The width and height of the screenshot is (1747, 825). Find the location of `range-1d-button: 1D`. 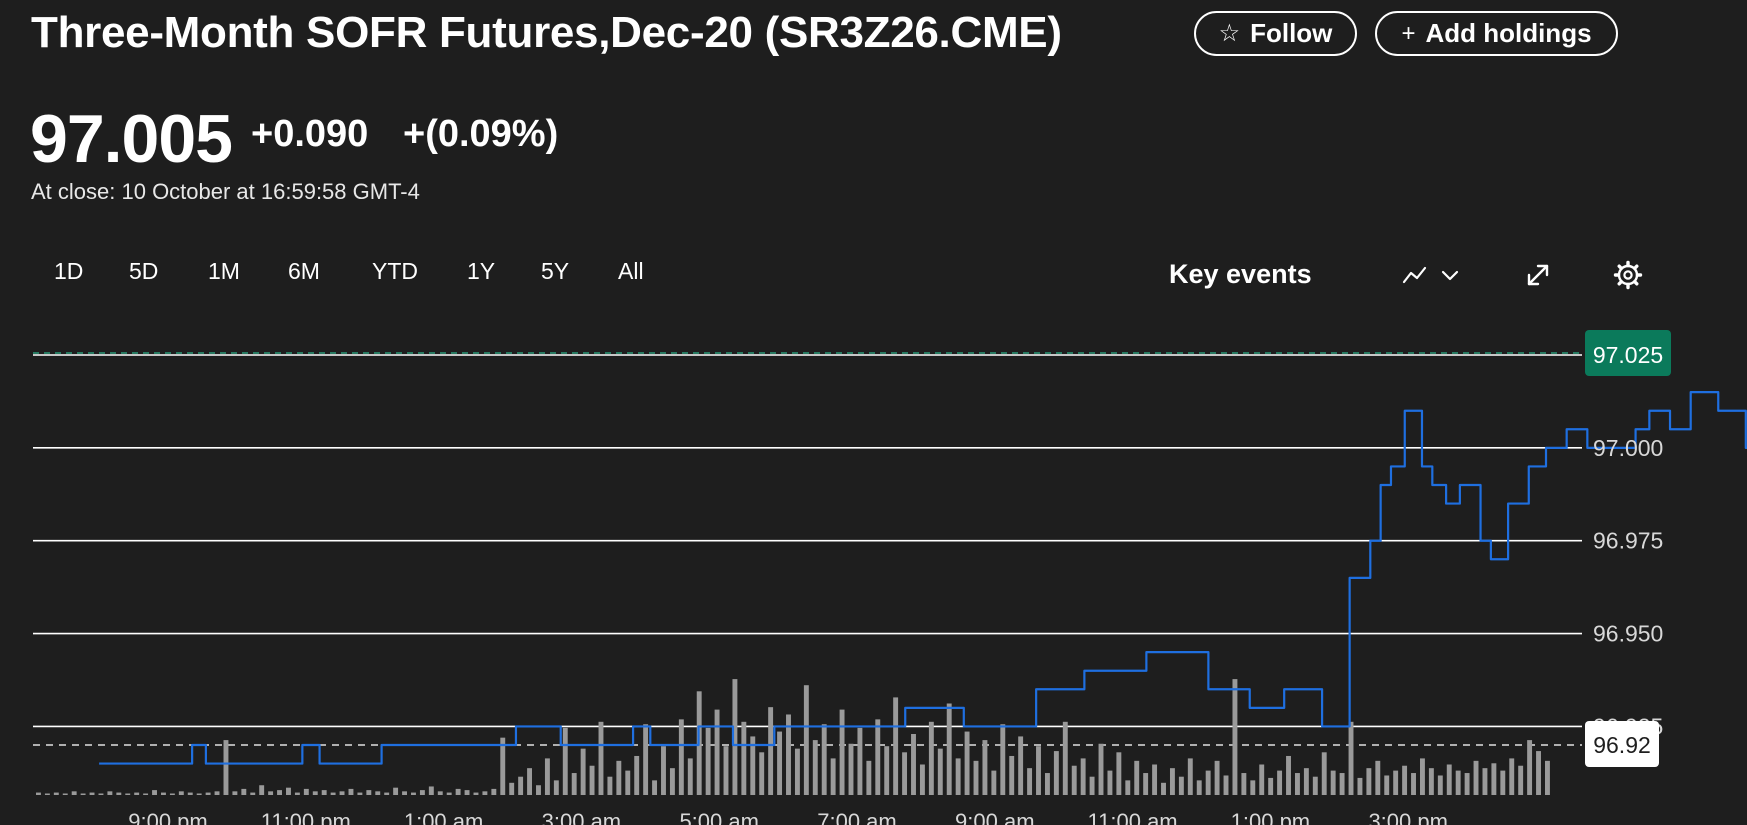

range-1d-button: 1D is located at coordinates (69, 271).